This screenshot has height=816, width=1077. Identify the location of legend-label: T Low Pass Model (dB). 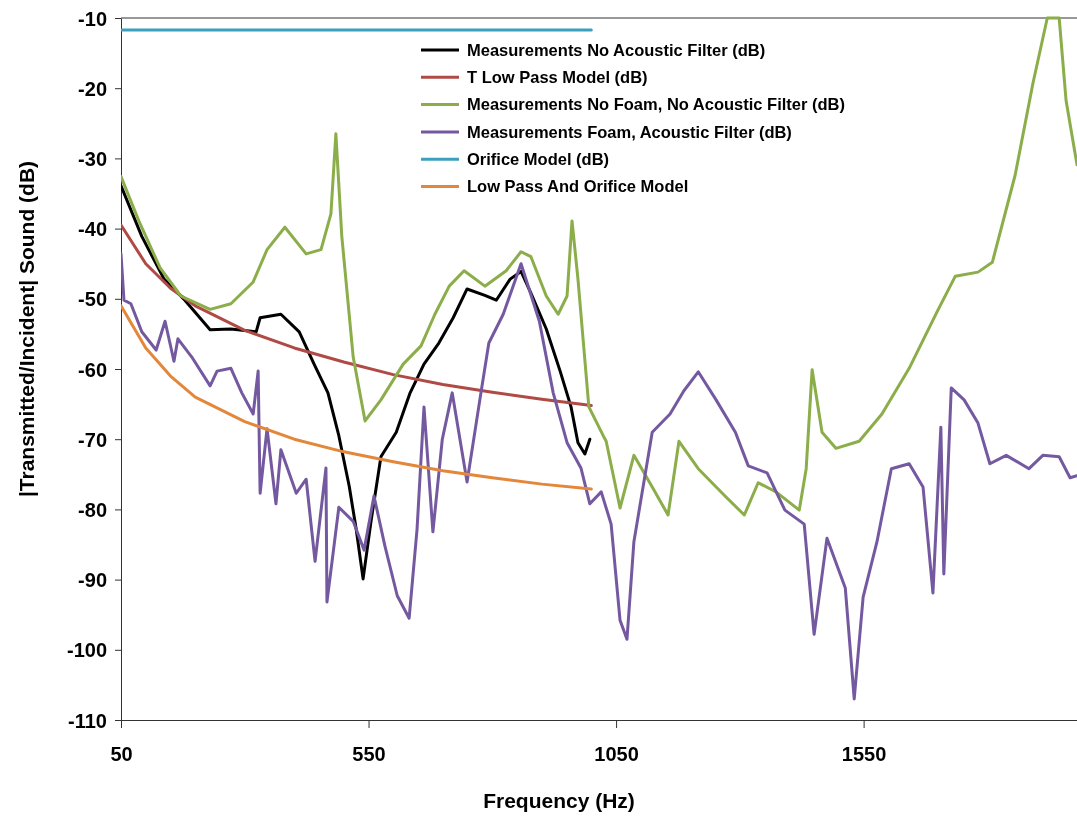
(557, 77).